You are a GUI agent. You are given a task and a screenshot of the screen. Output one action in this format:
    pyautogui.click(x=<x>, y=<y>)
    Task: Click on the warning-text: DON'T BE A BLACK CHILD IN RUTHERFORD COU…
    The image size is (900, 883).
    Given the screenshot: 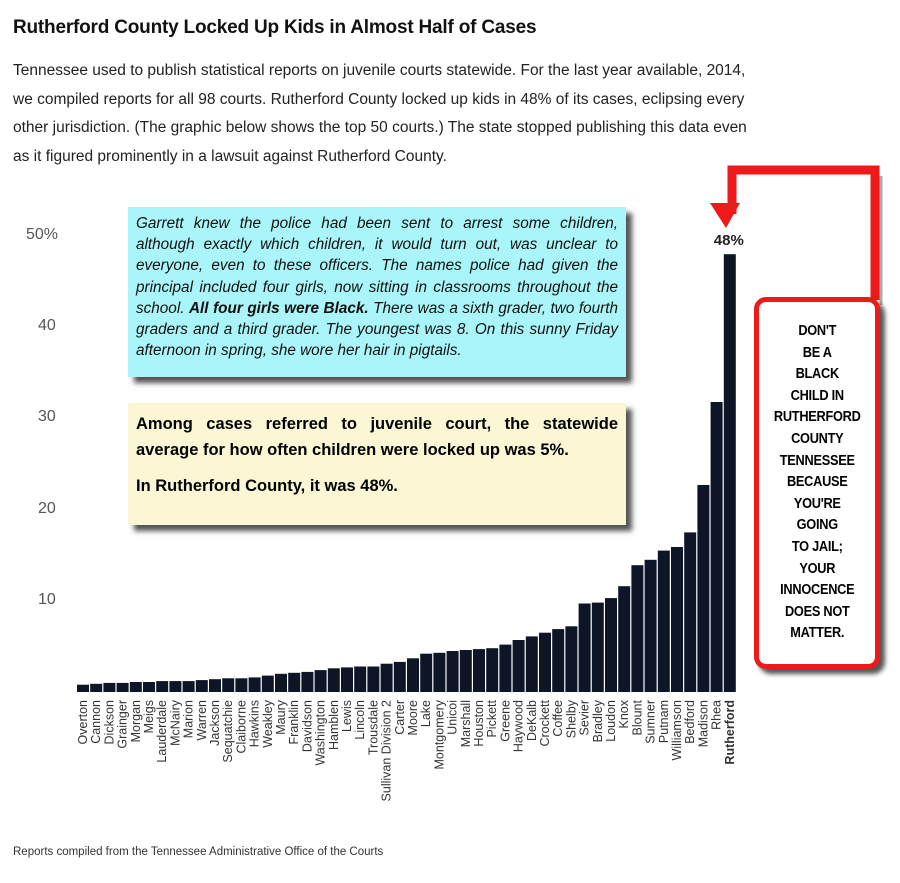 What is the action you would take?
    pyautogui.click(x=817, y=482)
    